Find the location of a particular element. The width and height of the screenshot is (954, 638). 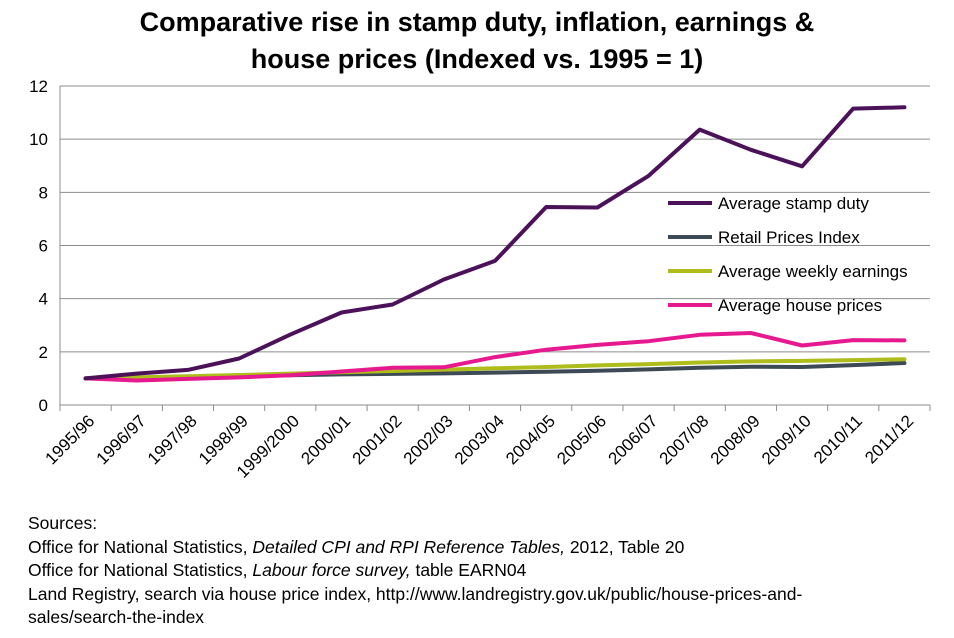

x-tick-label: 2011/12 is located at coordinates (889, 439).